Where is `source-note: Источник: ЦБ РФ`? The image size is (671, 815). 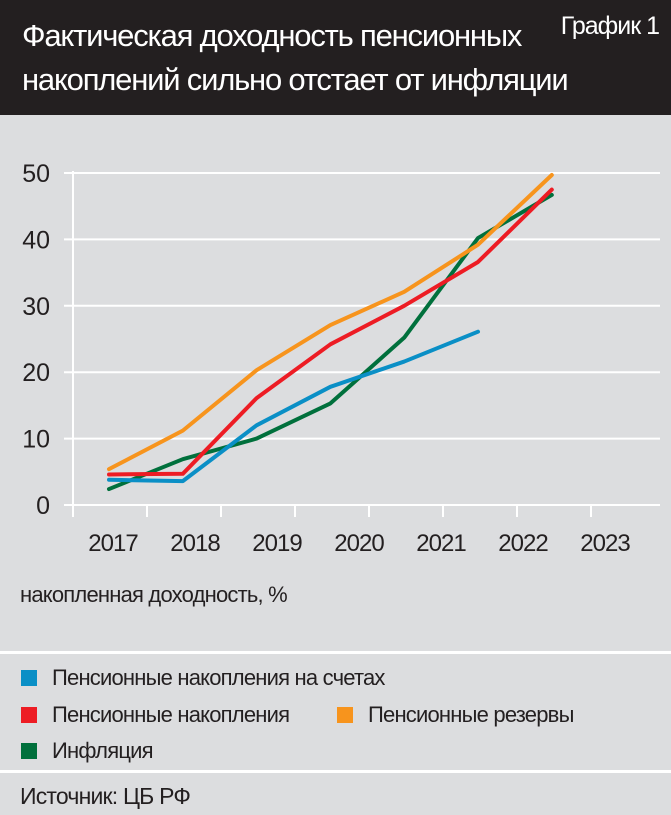
source-note: Источник: ЦБ РФ is located at coordinates (105, 796).